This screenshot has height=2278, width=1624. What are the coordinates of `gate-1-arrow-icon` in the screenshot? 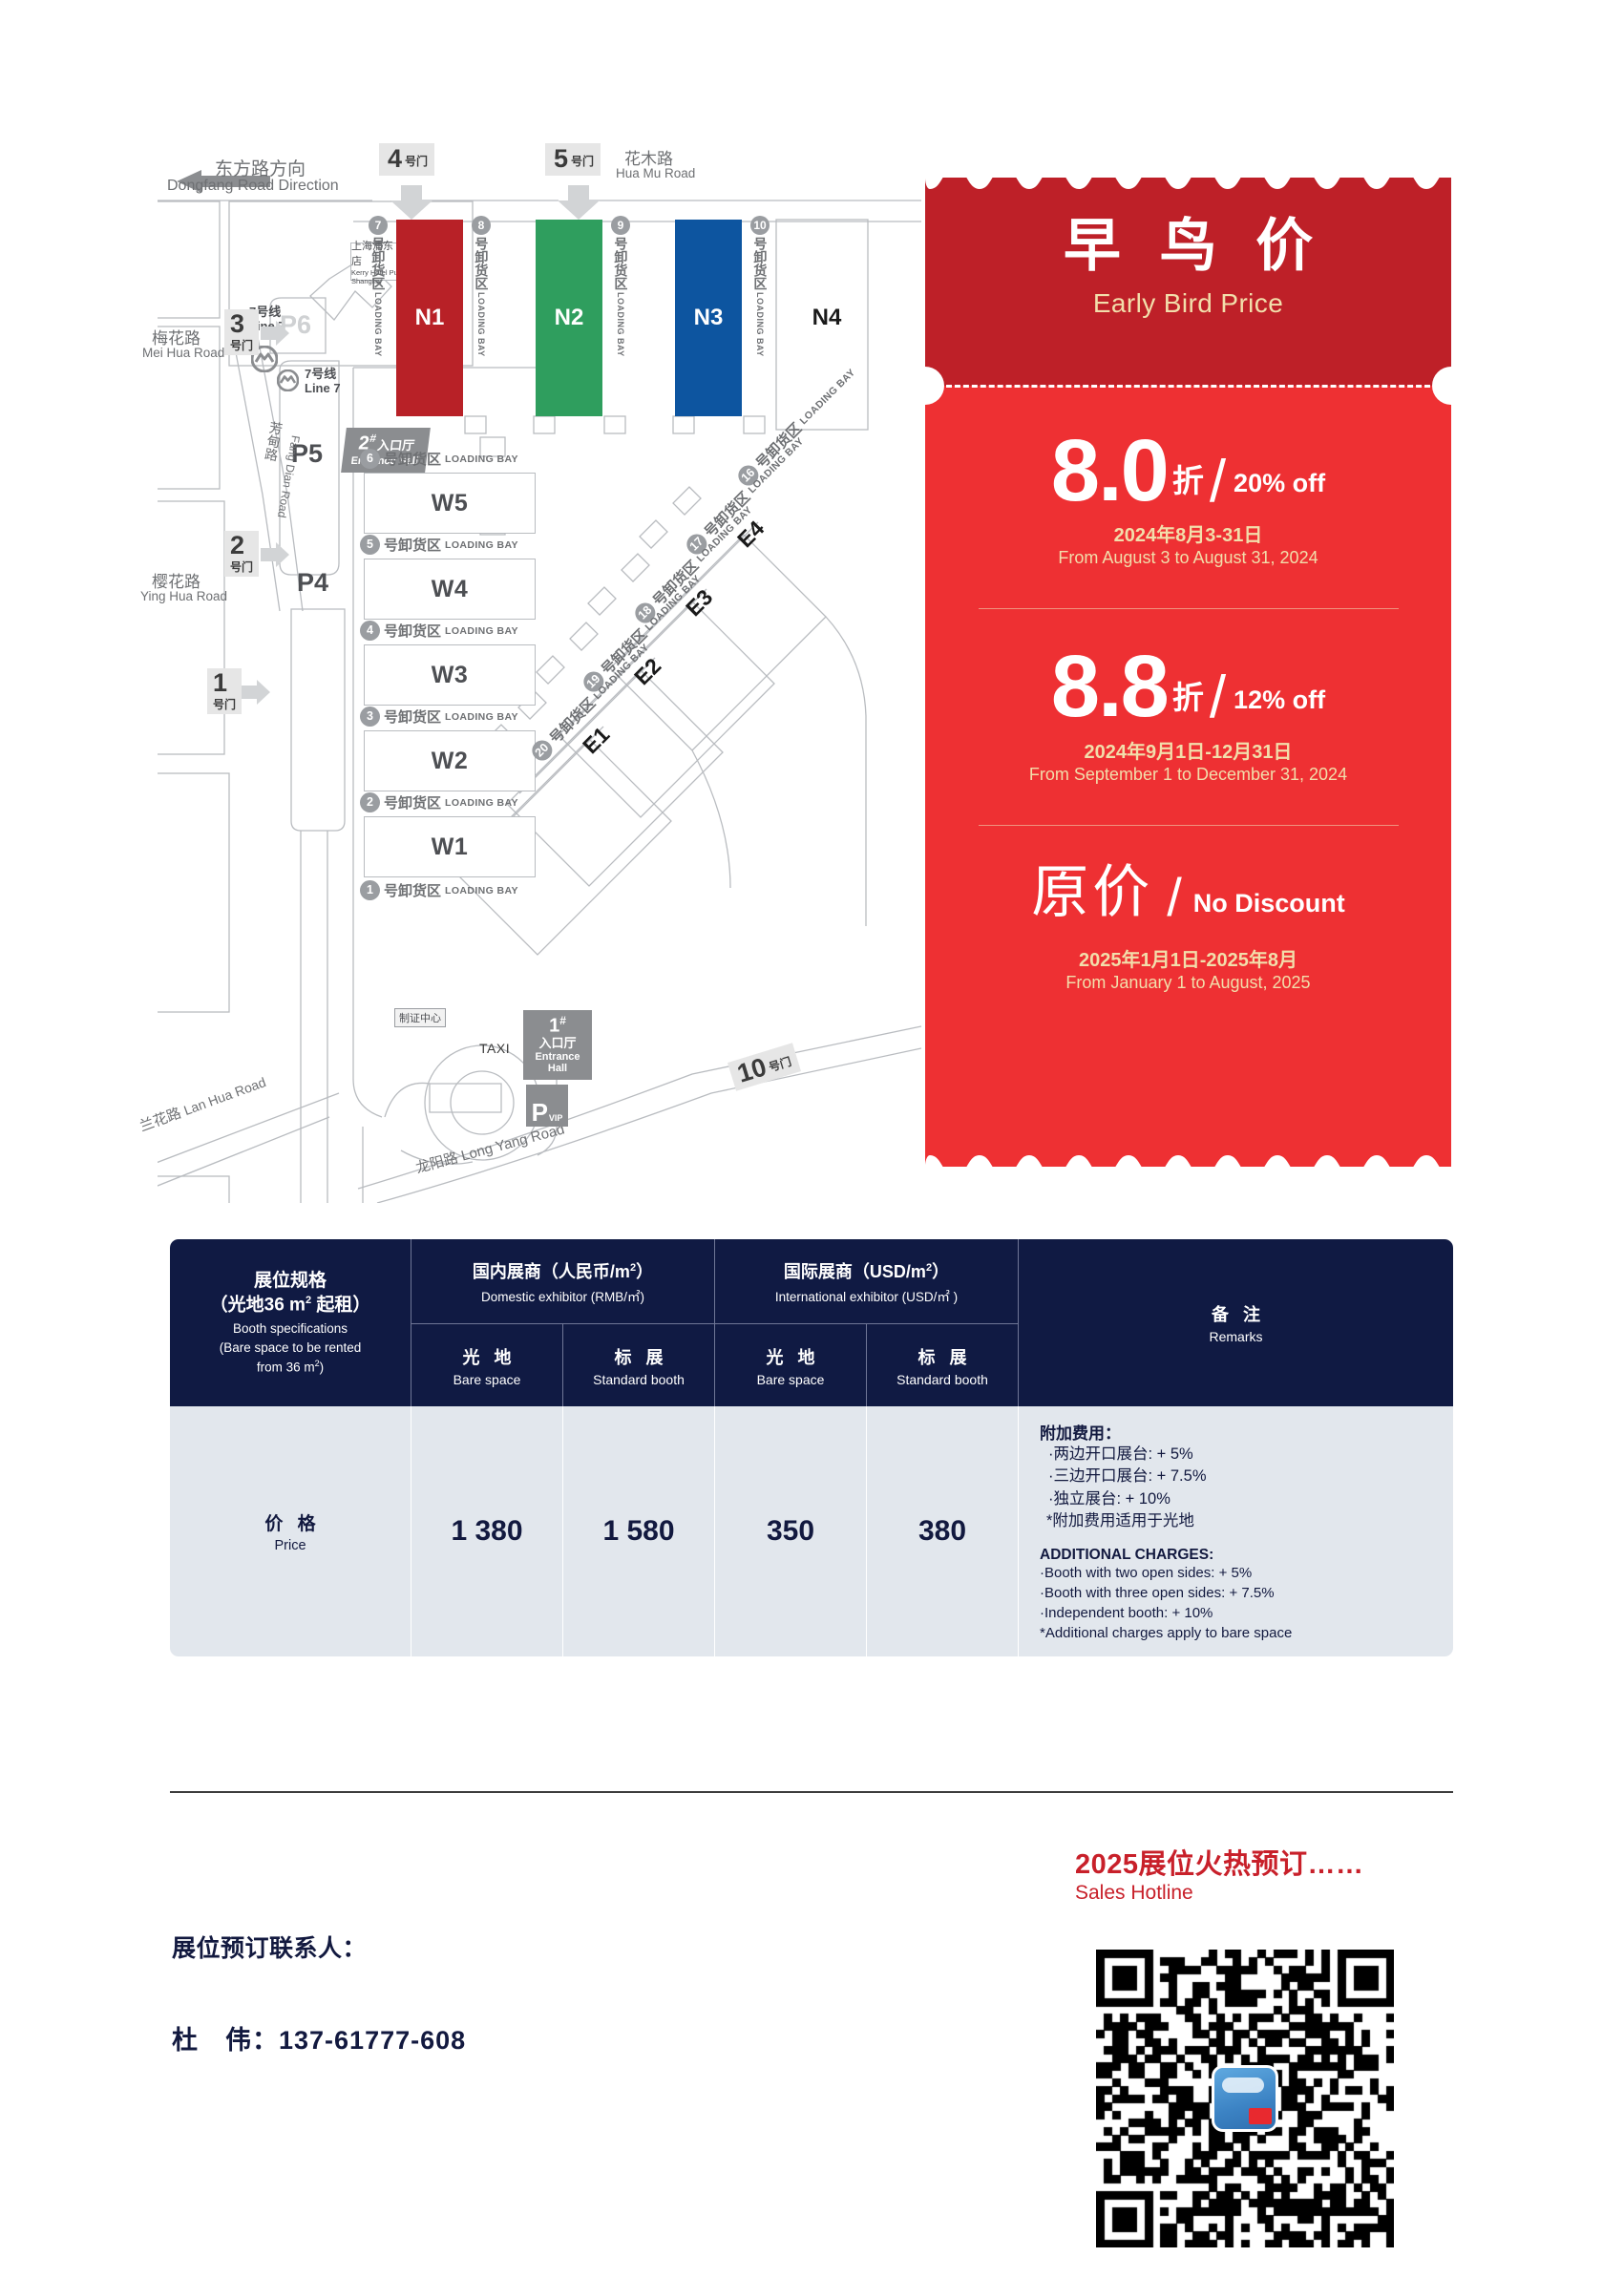 It's located at (256, 692).